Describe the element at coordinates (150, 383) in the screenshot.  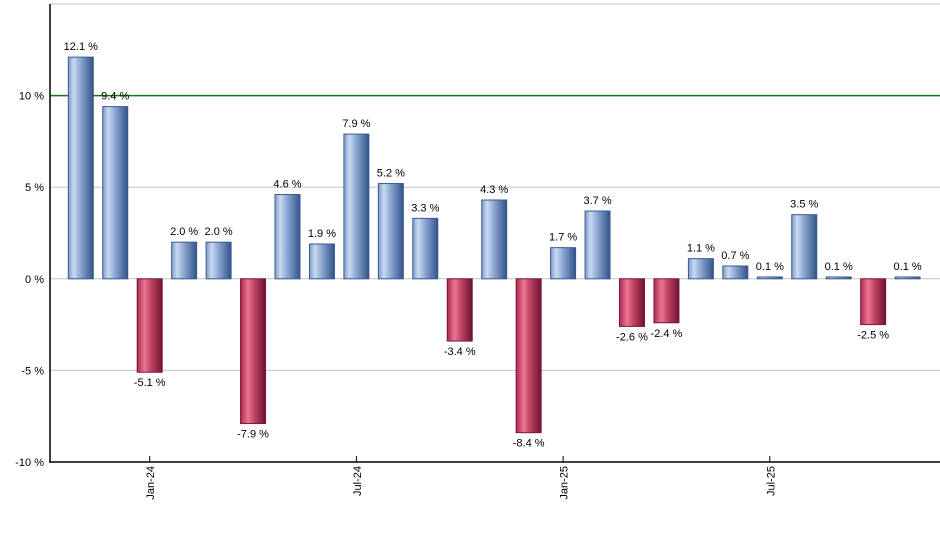
I see `bar-value-label-2: -5.1 %` at that location.